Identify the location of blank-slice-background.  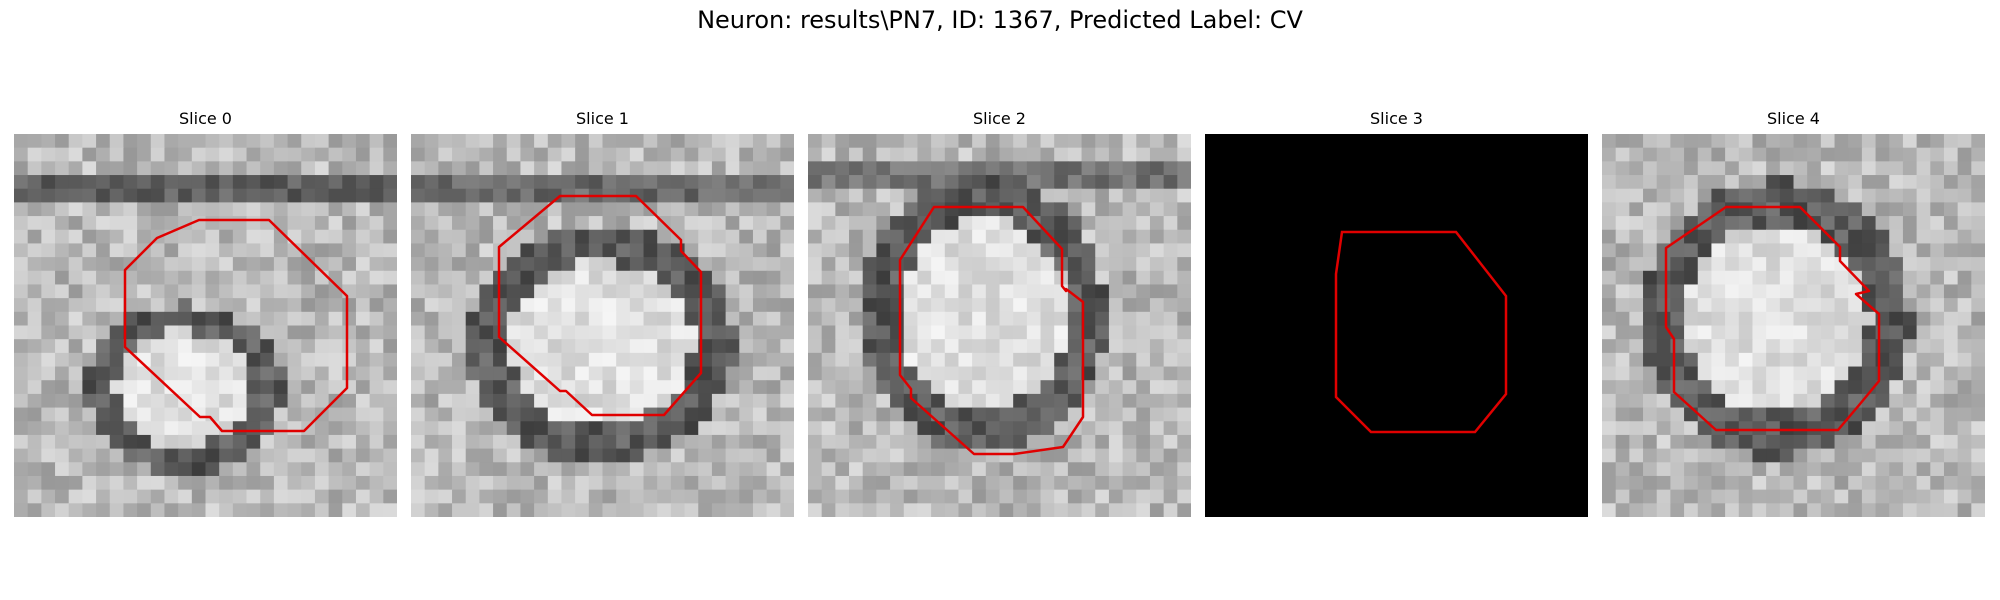
(1396, 325).